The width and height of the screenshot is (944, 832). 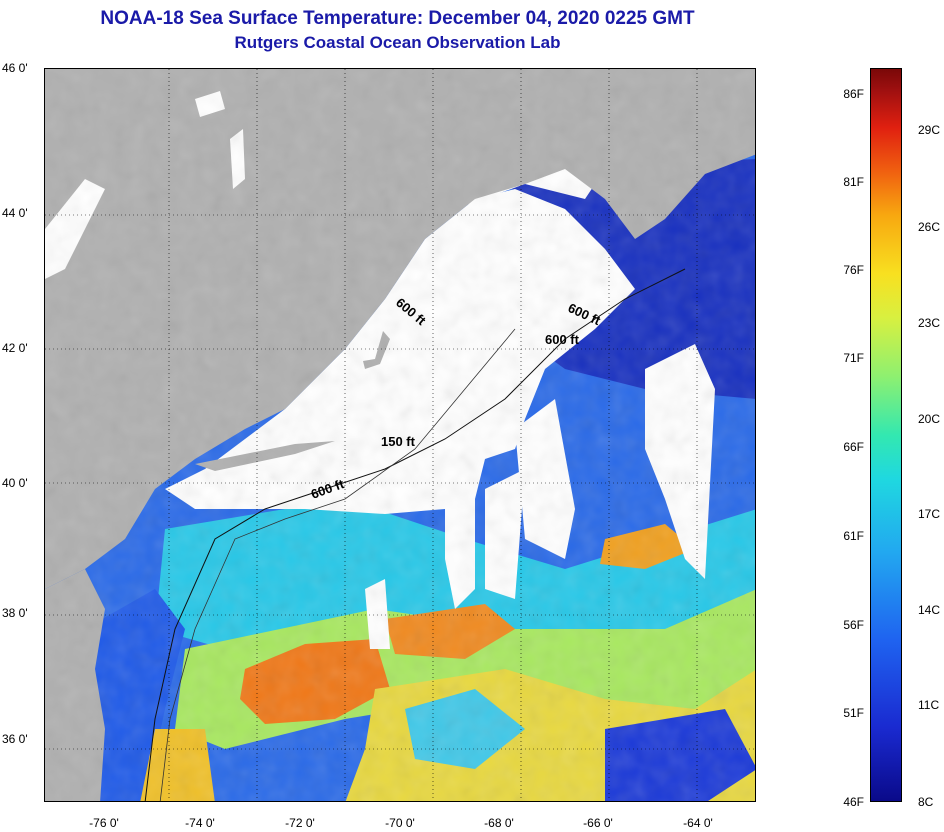 I want to click on colorbar-fahrenheit-label: 51F, so click(x=853, y=713).